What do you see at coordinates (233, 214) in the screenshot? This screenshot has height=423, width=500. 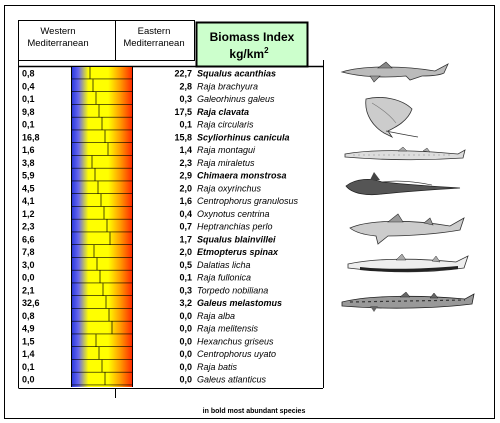 I see `species-name: Oxynotus centrina` at bounding box center [233, 214].